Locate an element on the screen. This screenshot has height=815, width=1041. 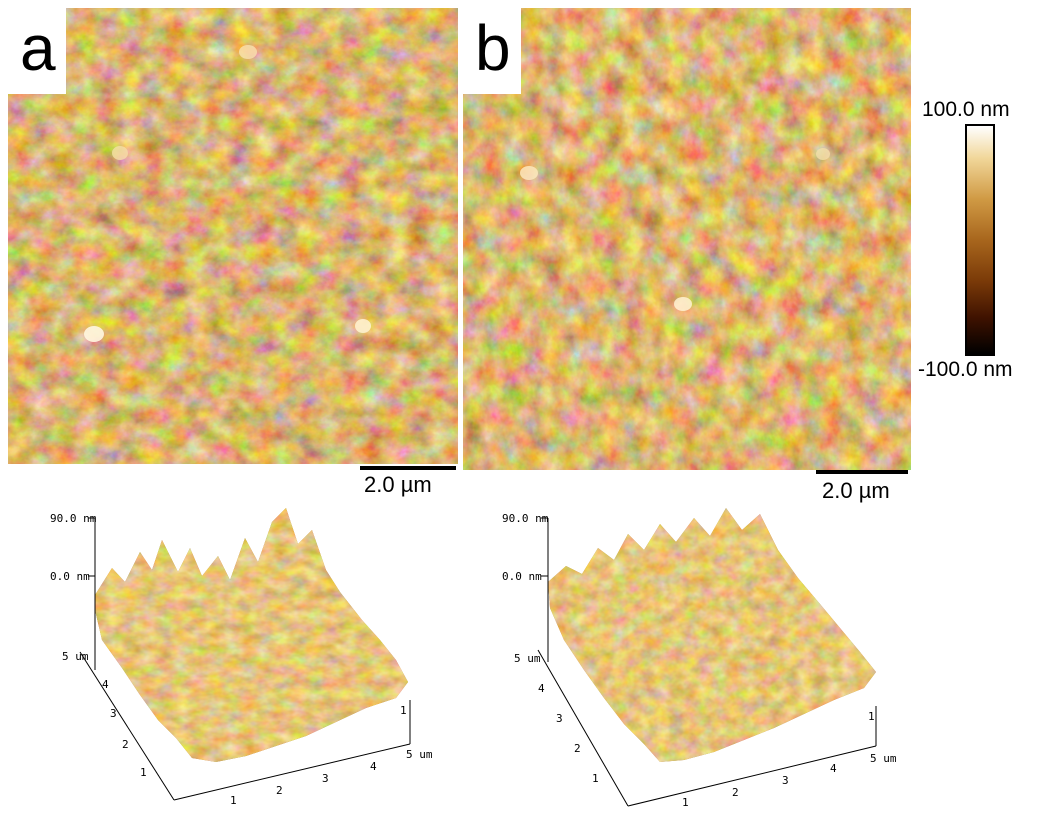
y-tick-3-b: 3 is located at coordinates (559, 718).